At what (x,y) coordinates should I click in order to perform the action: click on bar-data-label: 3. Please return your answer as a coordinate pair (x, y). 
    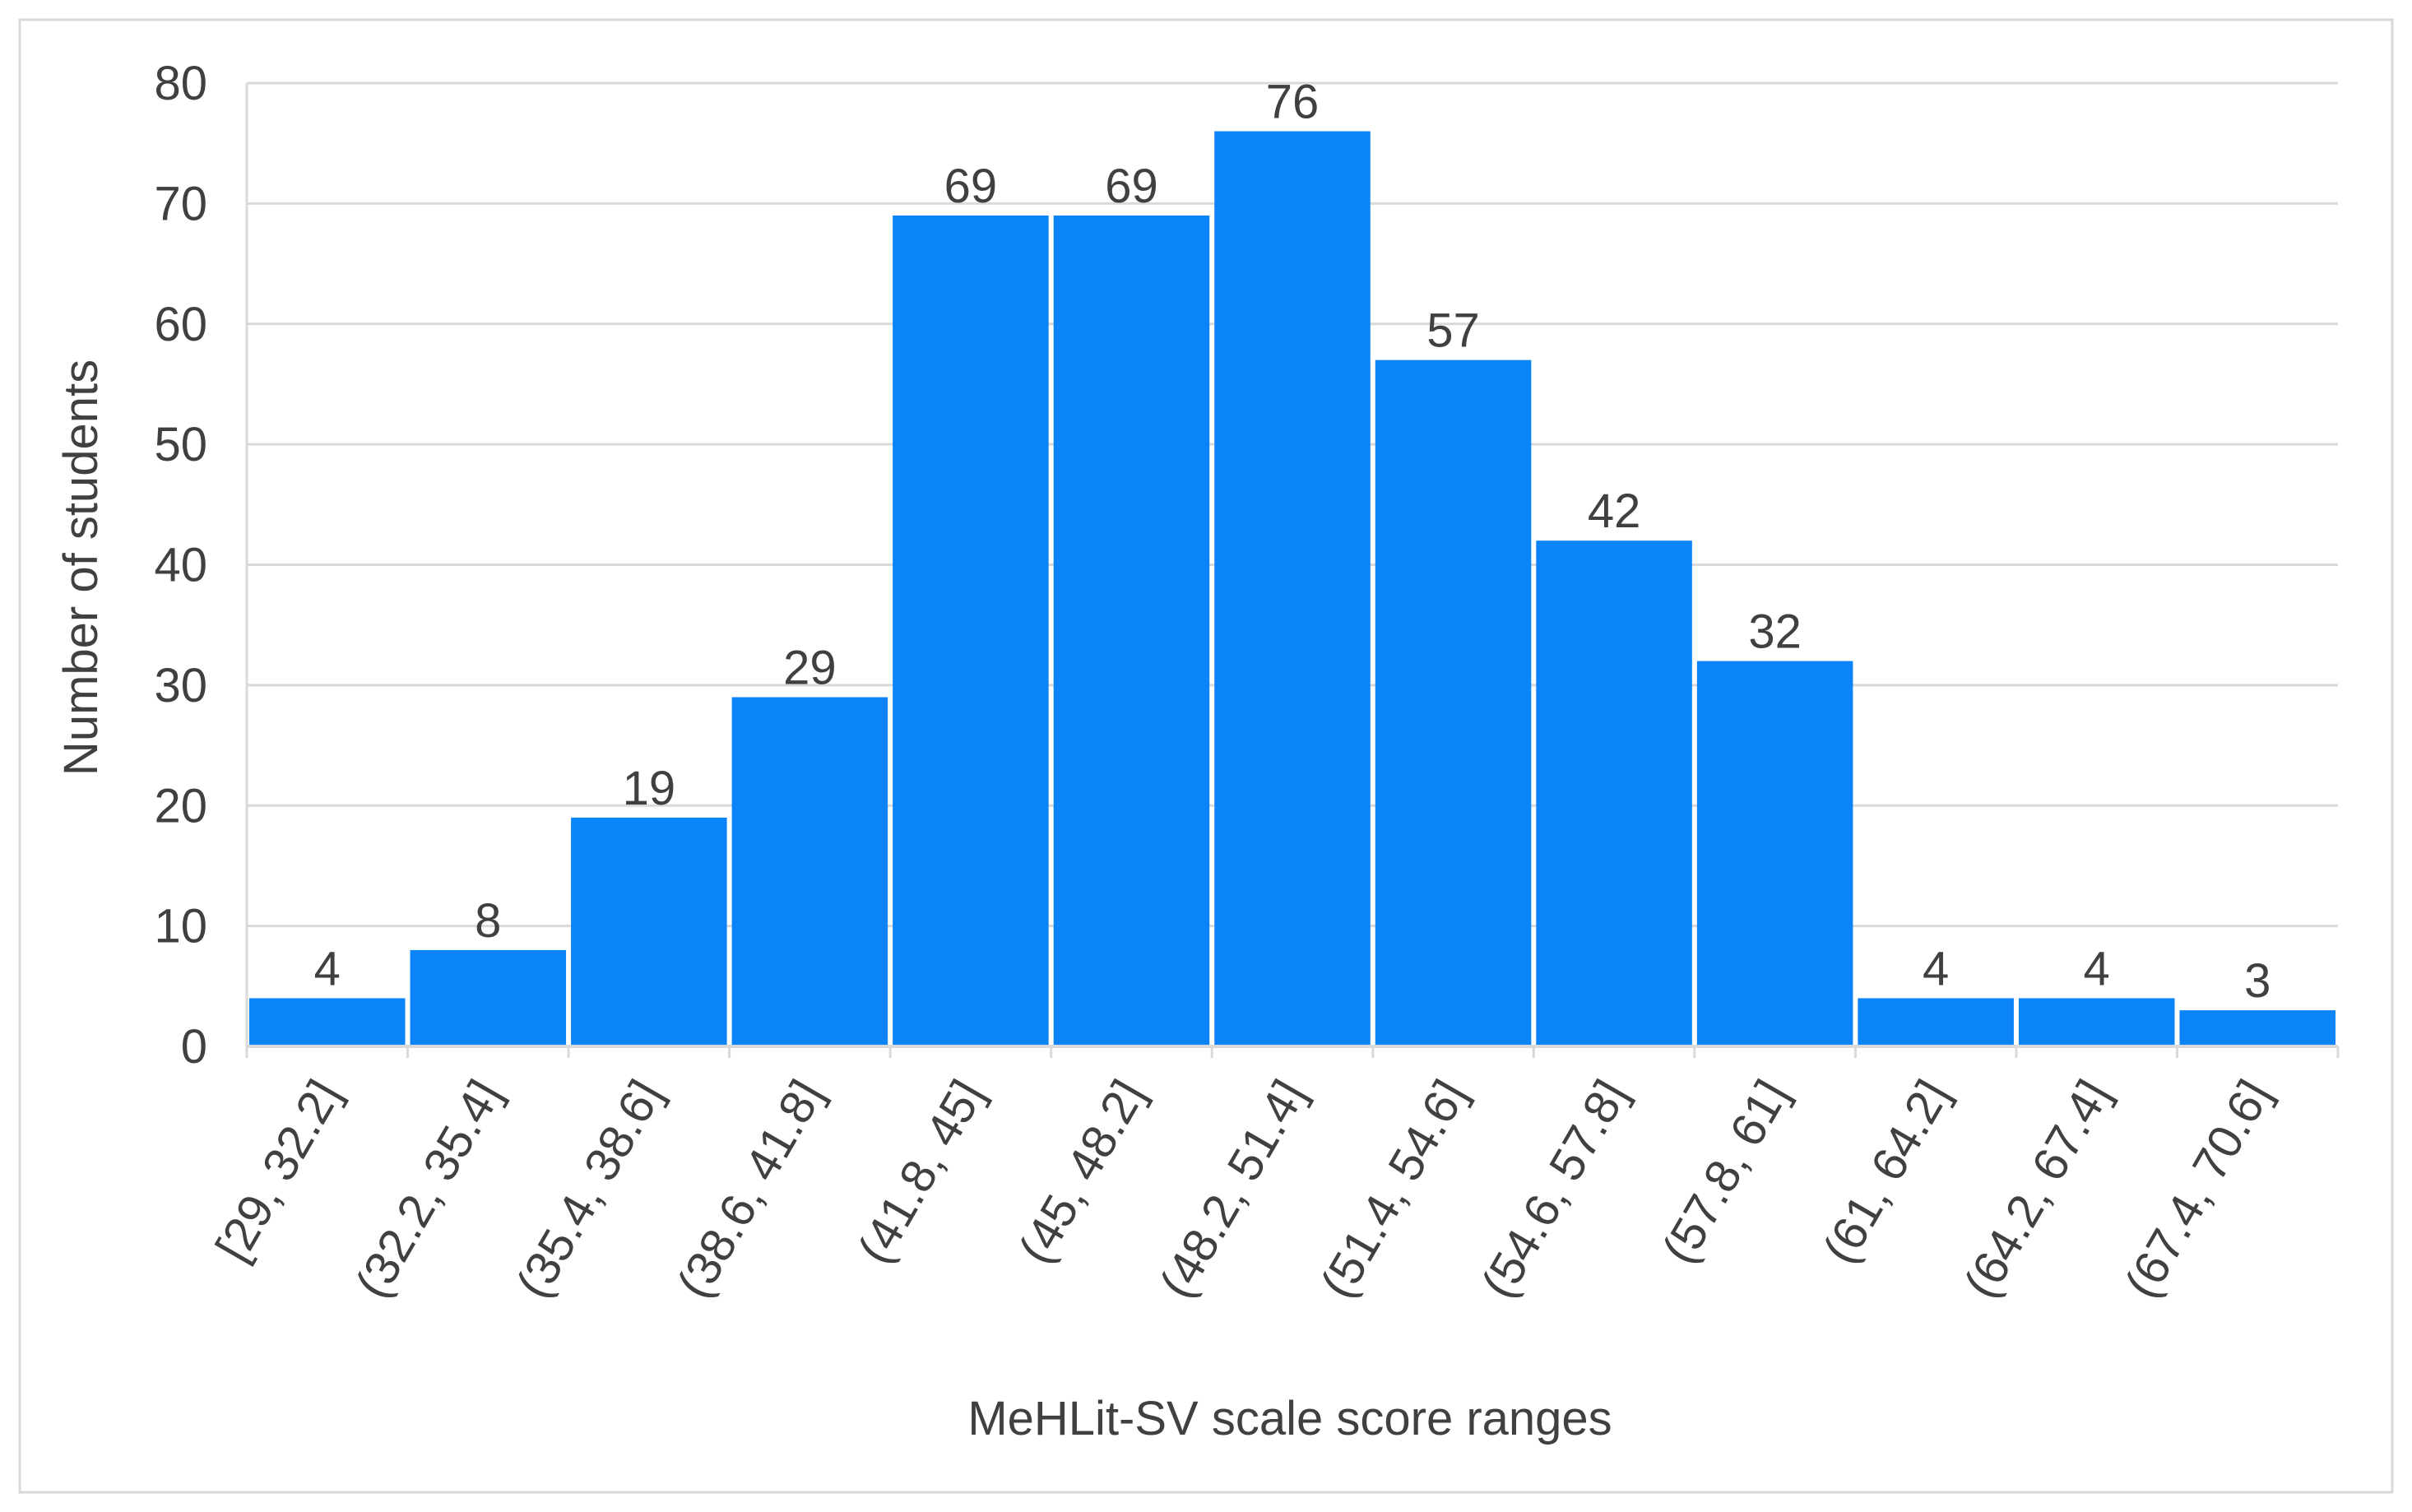
    Looking at the image, I should click on (2257, 981).